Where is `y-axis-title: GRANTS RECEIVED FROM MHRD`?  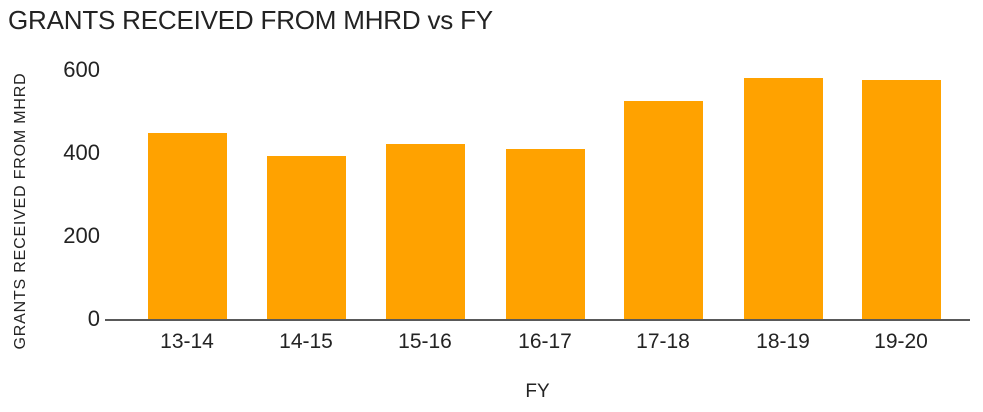 y-axis-title: GRANTS RECEIVED FROM MHRD is located at coordinates (20, 211).